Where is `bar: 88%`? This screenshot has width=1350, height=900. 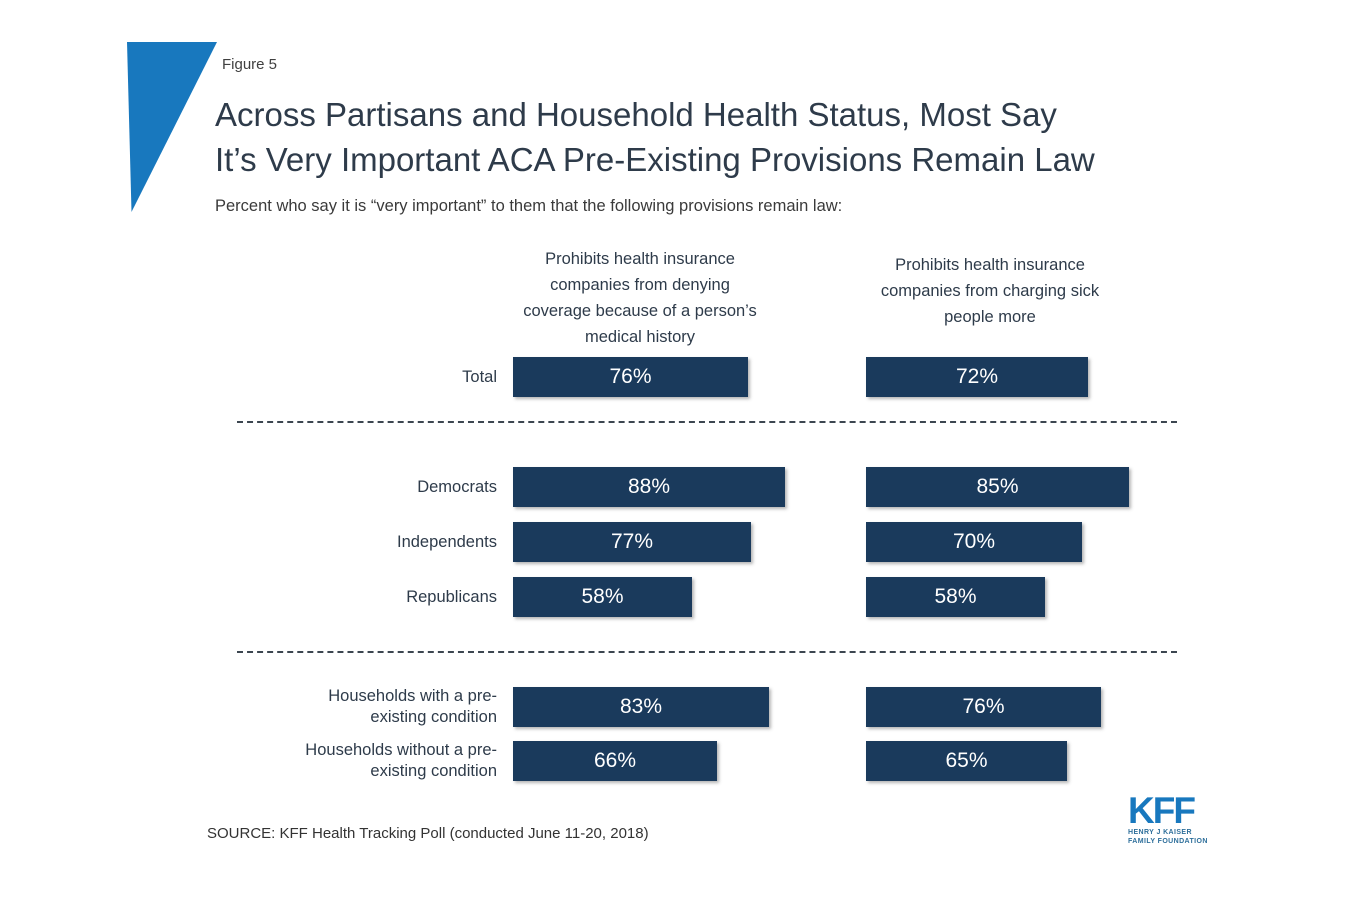
bar: 88% is located at coordinates (649, 487).